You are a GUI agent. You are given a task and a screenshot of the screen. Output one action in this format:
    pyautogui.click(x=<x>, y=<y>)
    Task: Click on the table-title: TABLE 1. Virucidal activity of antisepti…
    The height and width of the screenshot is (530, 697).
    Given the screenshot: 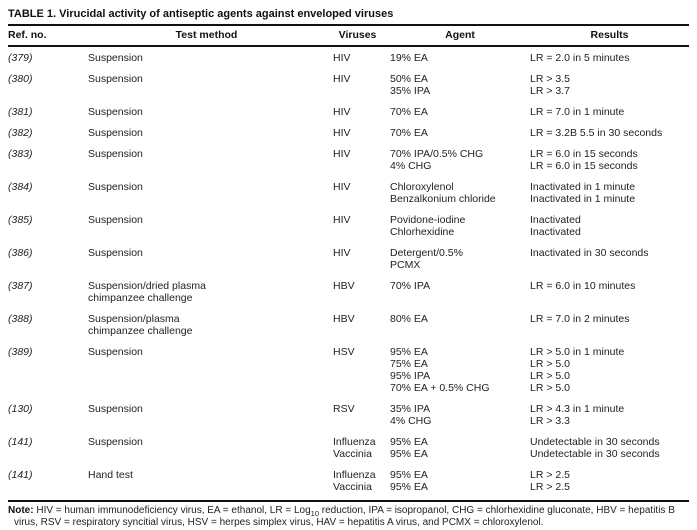 What is the action you would take?
    pyautogui.click(x=201, y=14)
    